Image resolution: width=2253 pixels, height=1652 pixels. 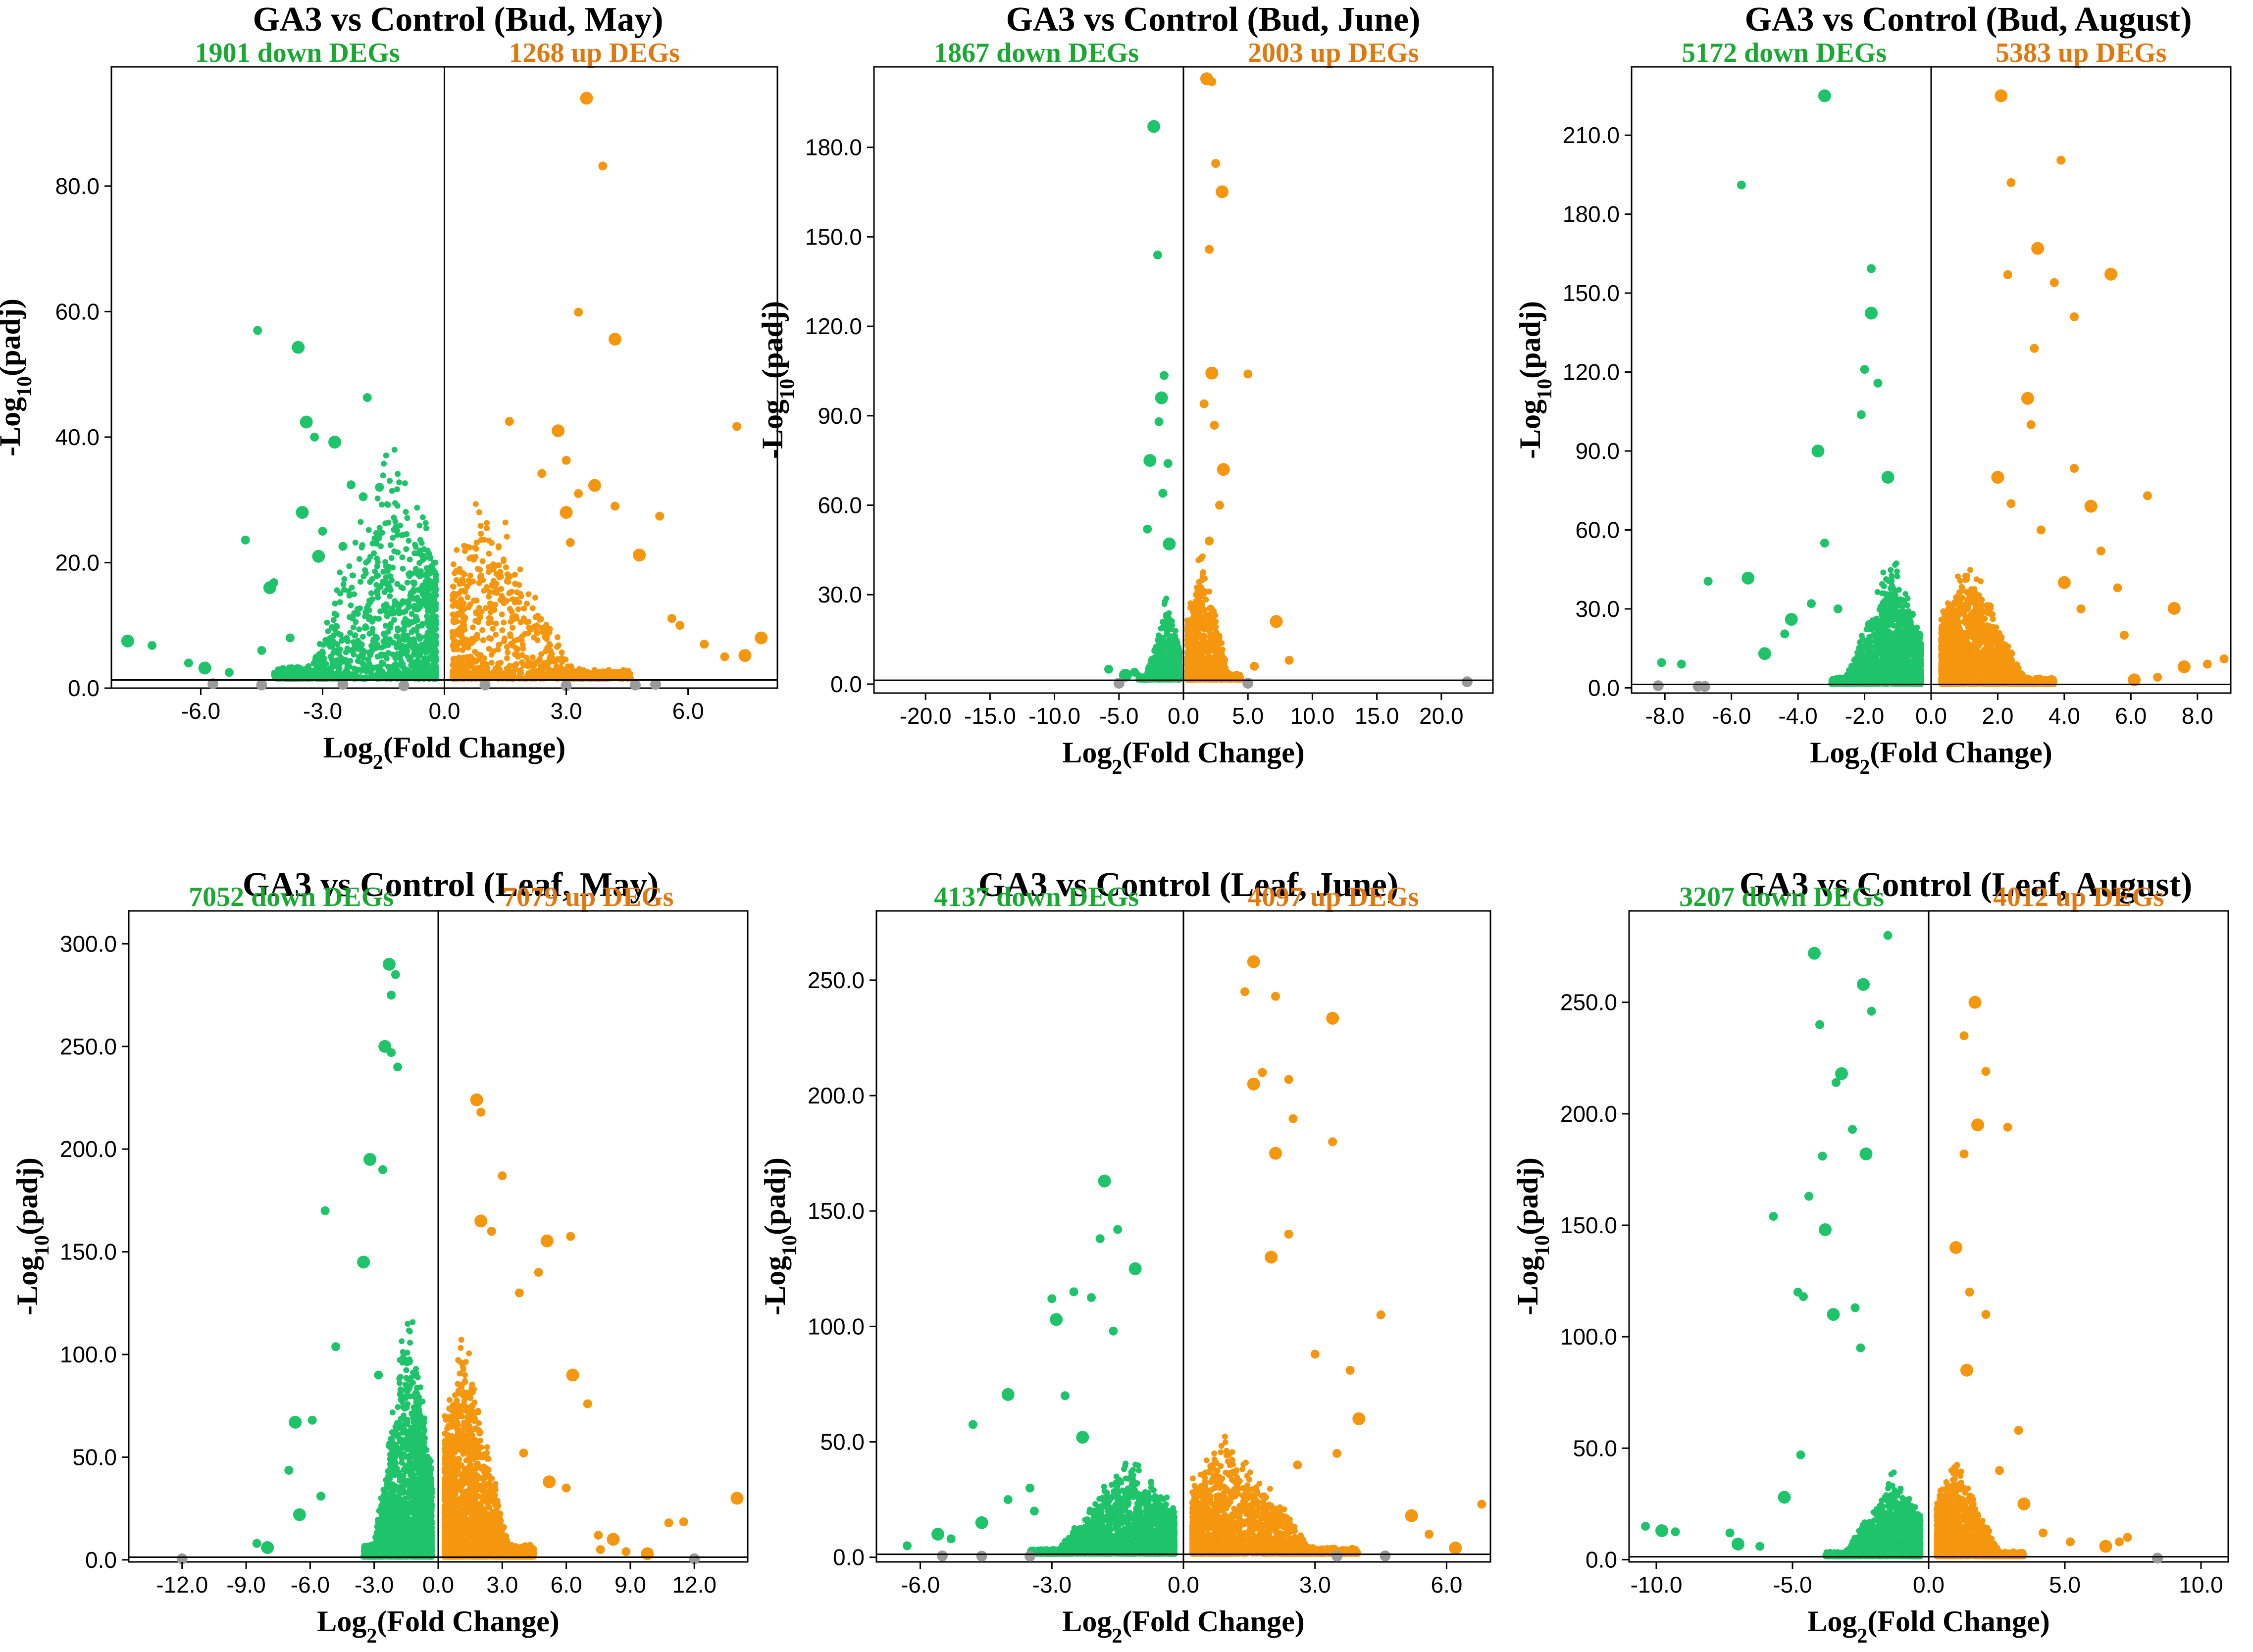 I want to click on y-tick-label: 60.0, so click(x=840, y=505).